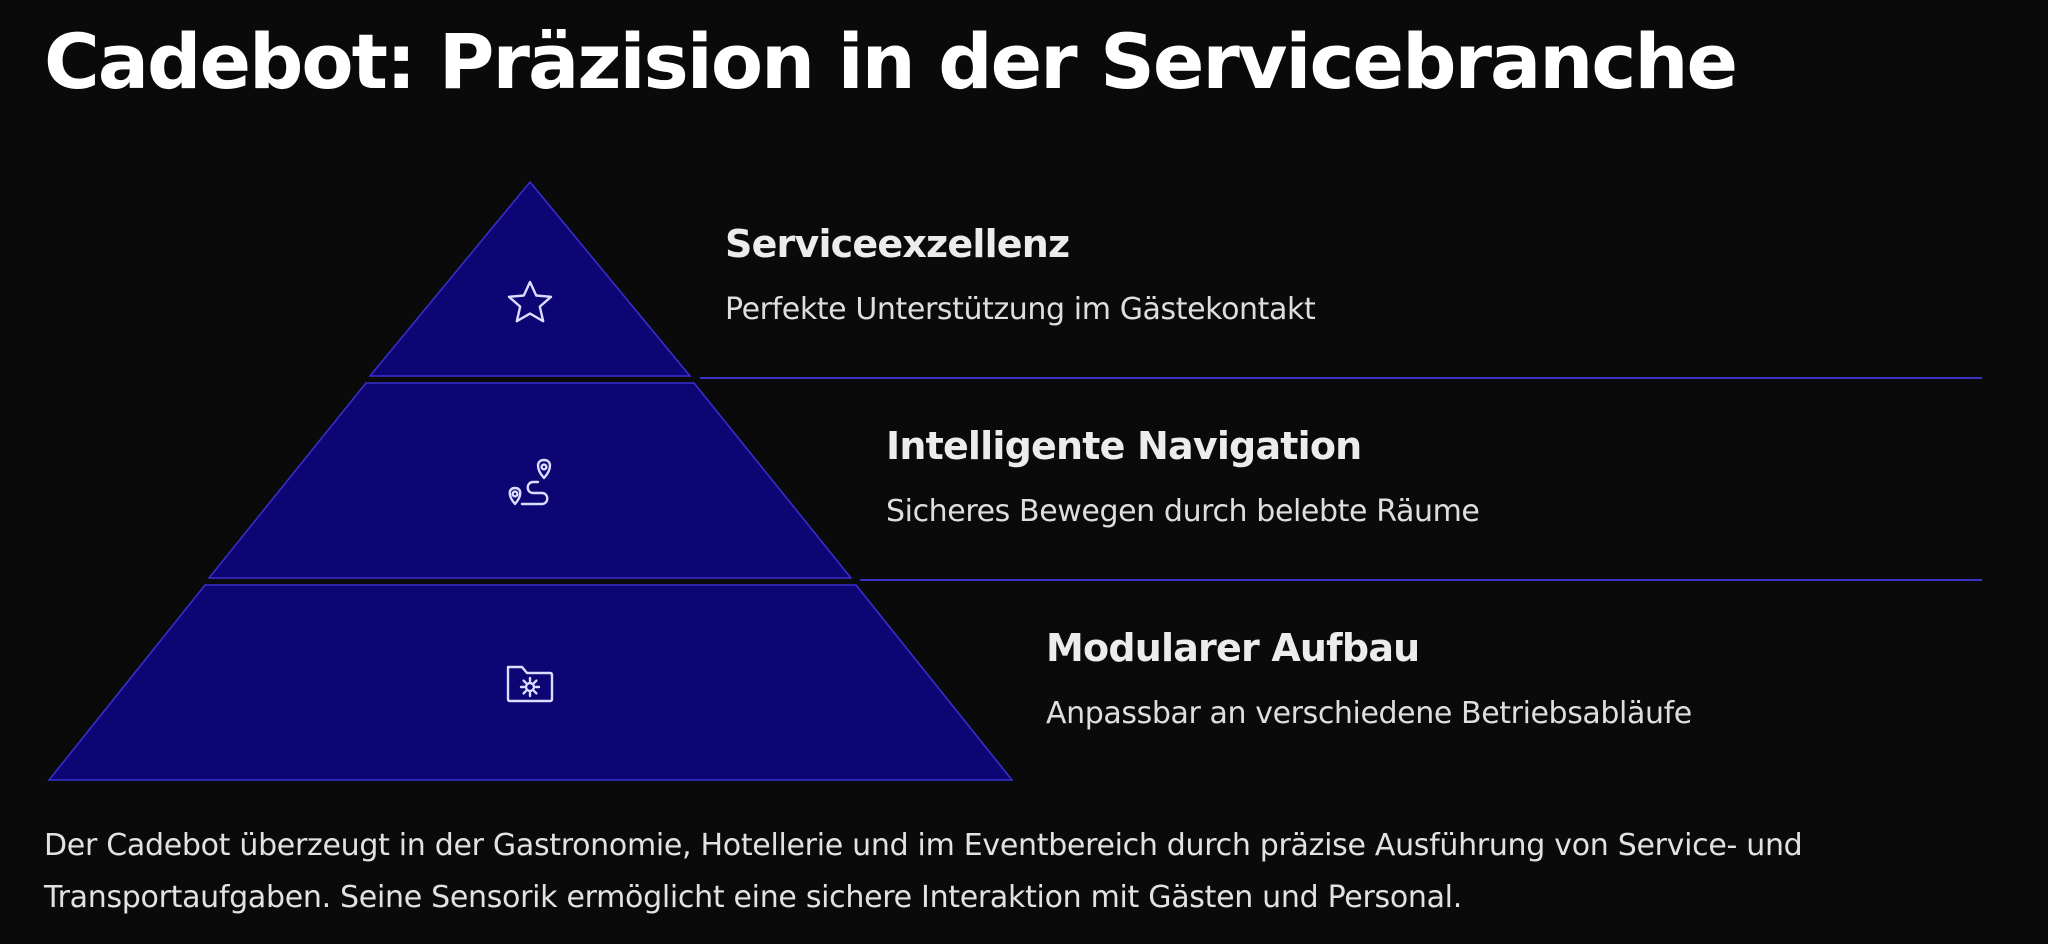  Describe the element at coordinates (530, 301) in the screenshot. I see `star-icon` at that location.